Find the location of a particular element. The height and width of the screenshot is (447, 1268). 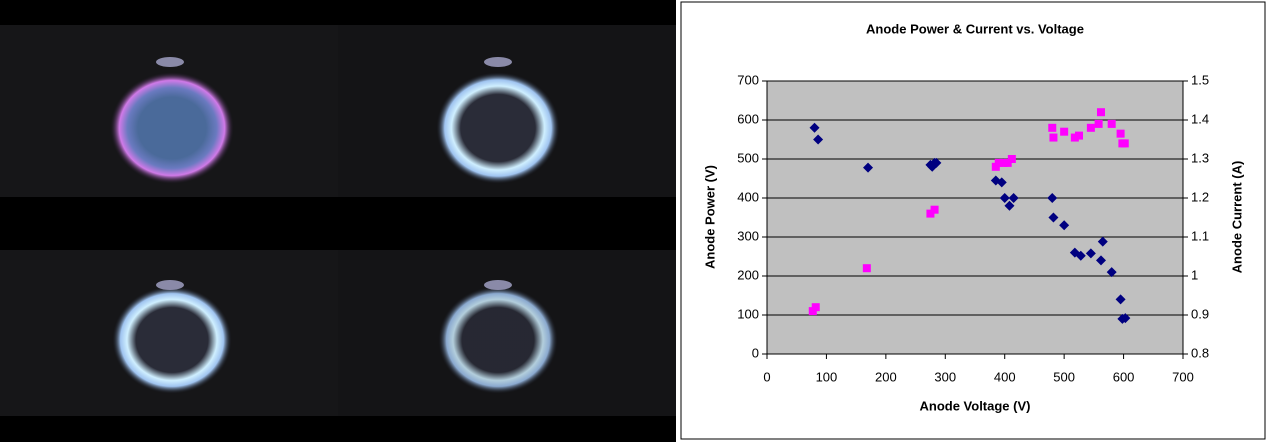

y2-axis-label: Anode Current (A) is located at coordinates (1236, 217).